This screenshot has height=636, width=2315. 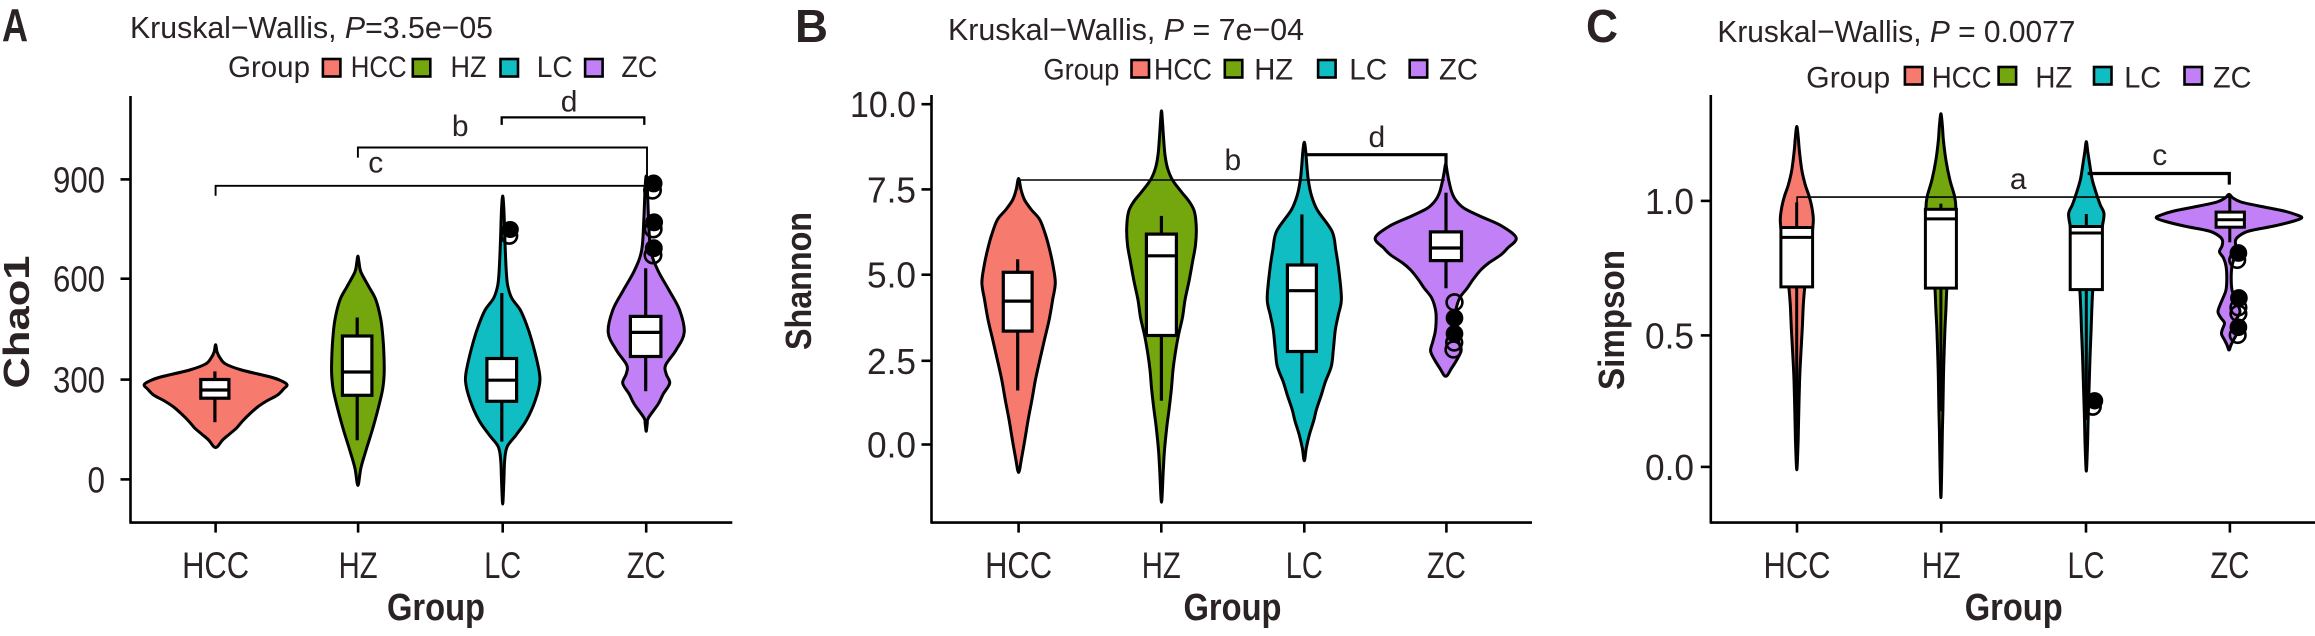 What do you see at coordinates (79, 380) in the screenshot?
I see `svg-text: 300` at bounding box center [79, 380].